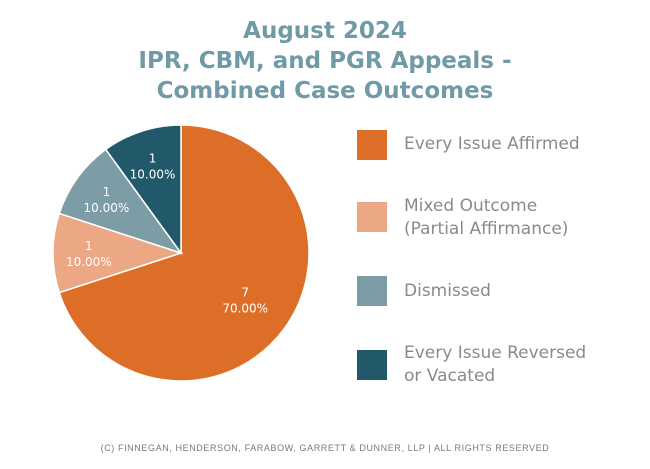 This screenshot has width=650, height=469. I want to click on slice-count-label-reversed: 1, so click(153, 158).